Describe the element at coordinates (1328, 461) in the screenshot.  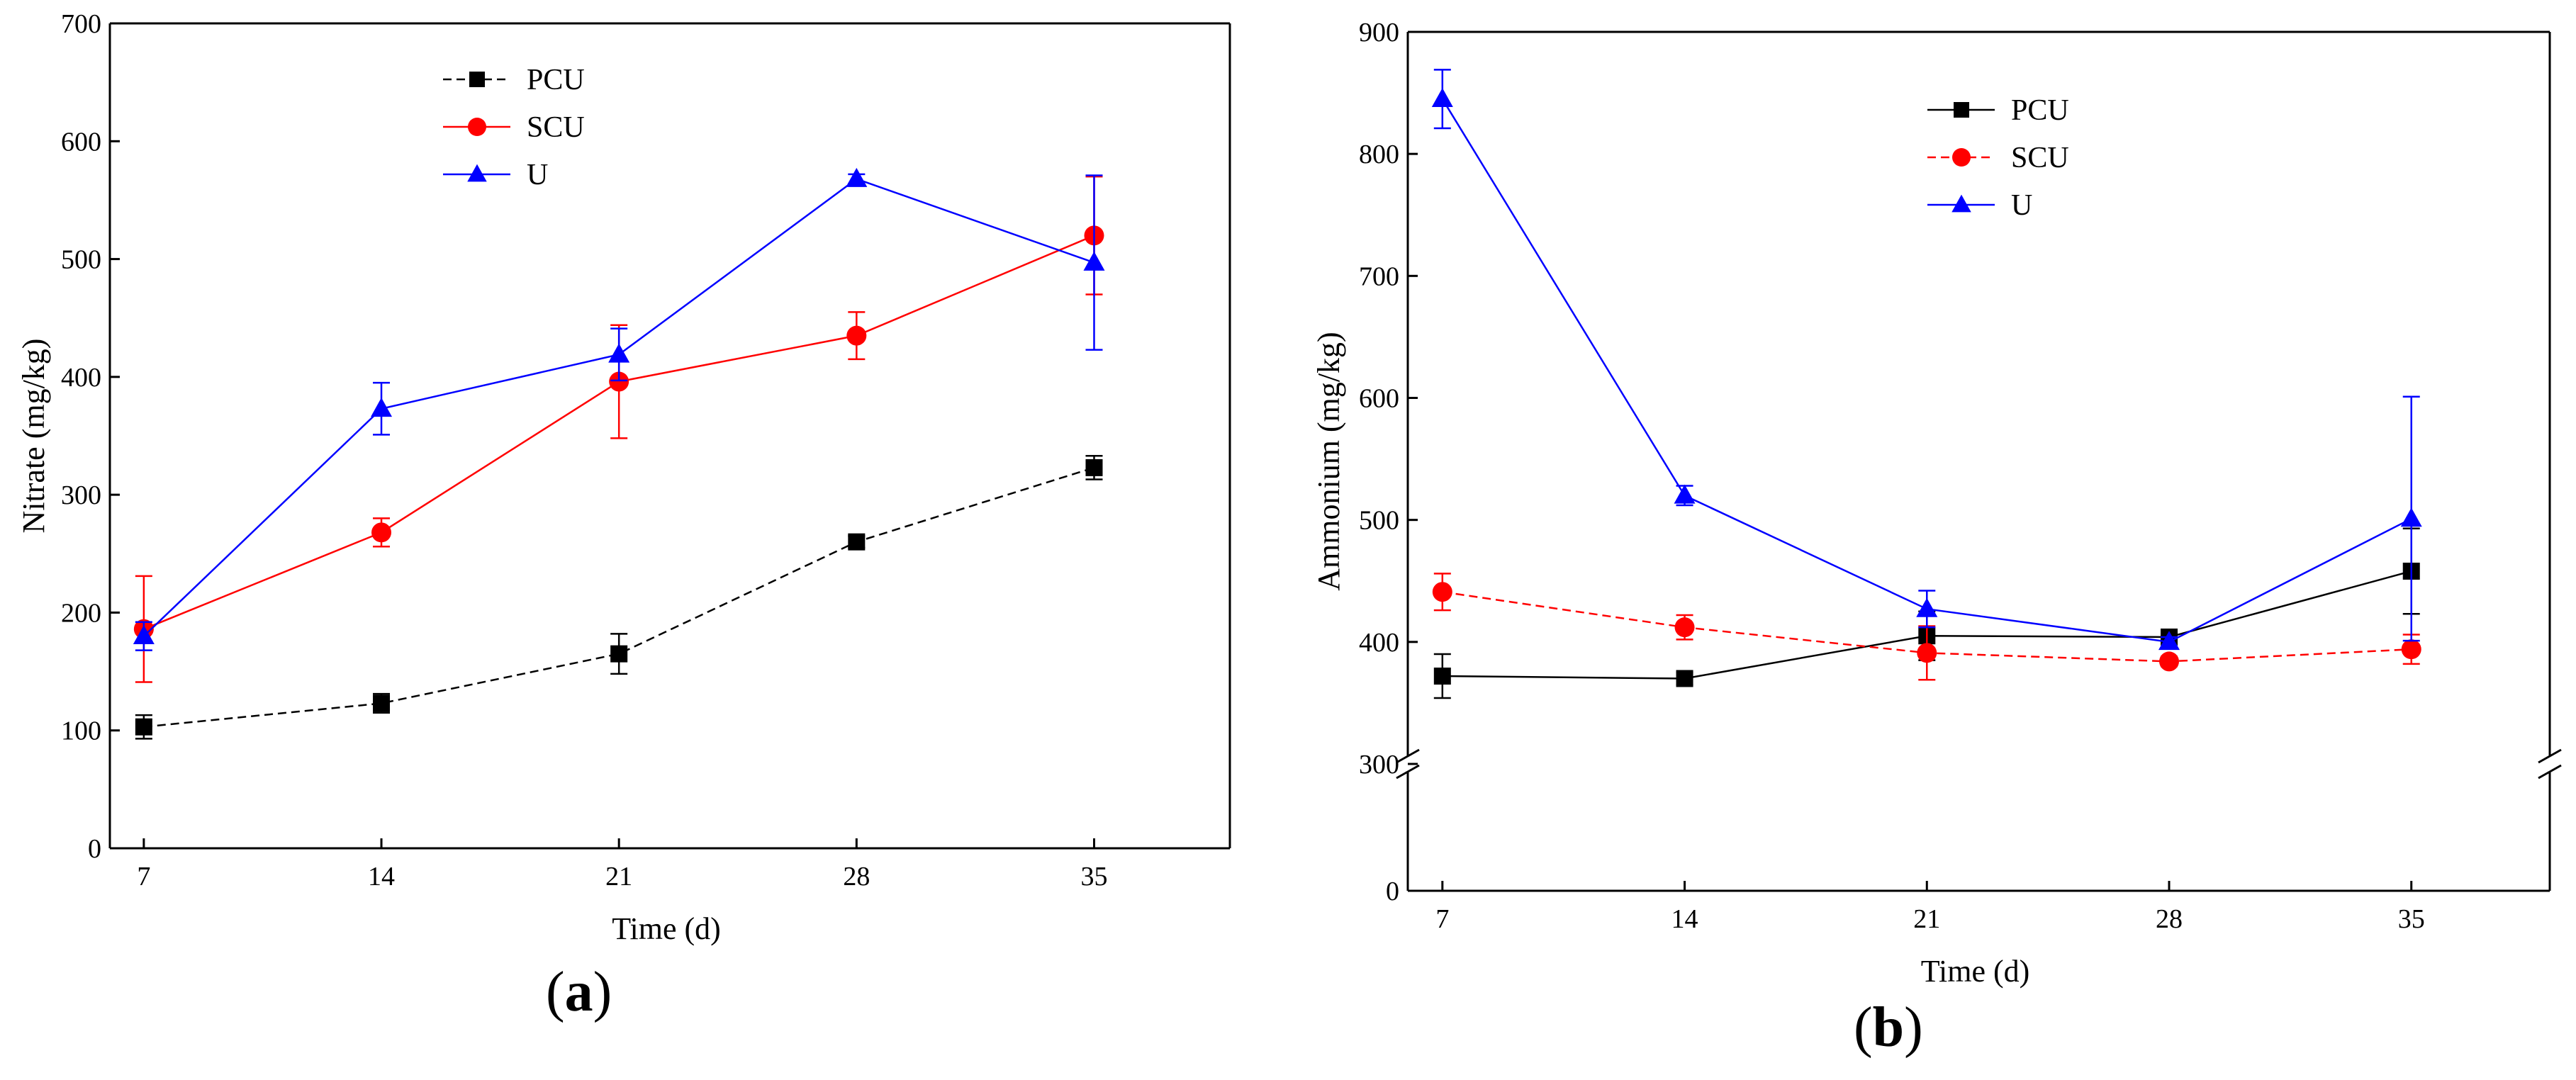
I see `y-axis-title: Ammonium (mg/kg)` at that location.